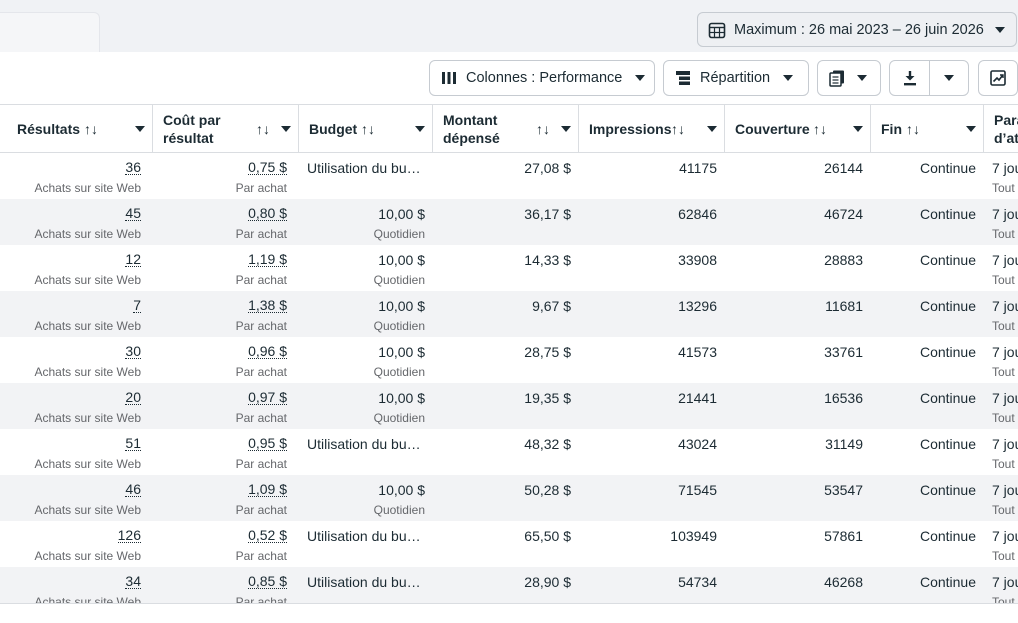  Describe the element at coordinates (697, 398) in the screenshot. I see `impressions-value: 21441` at that location.